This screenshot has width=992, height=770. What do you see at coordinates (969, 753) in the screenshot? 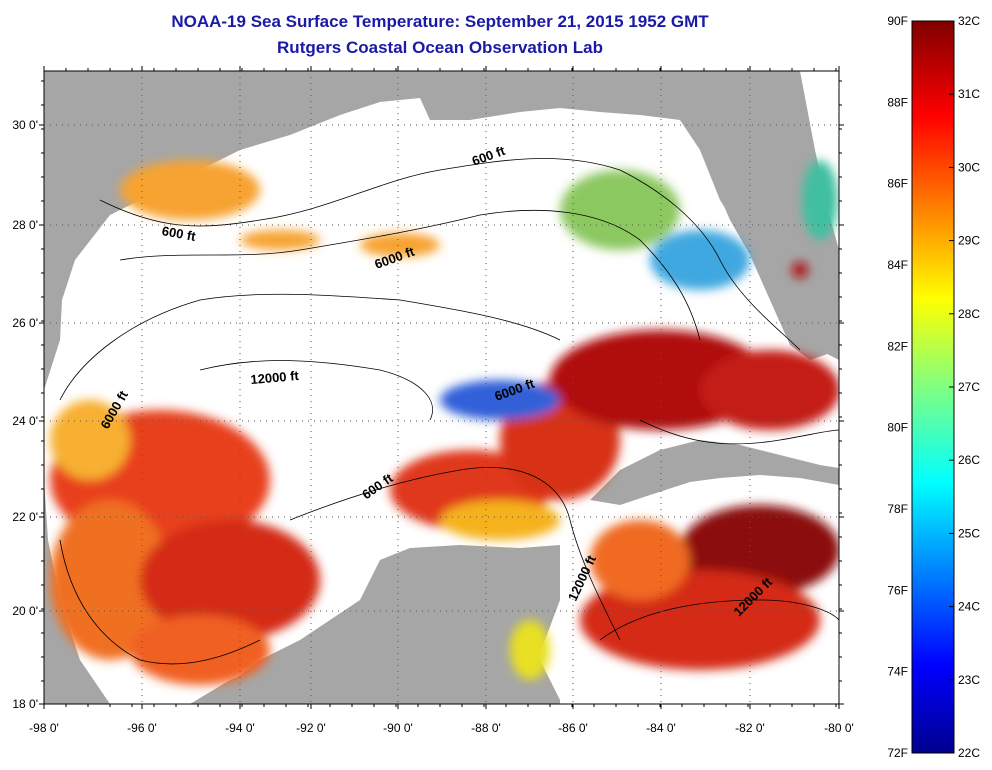
I see `colorbar-c-label: 22C` at bounding box center [969, 753].